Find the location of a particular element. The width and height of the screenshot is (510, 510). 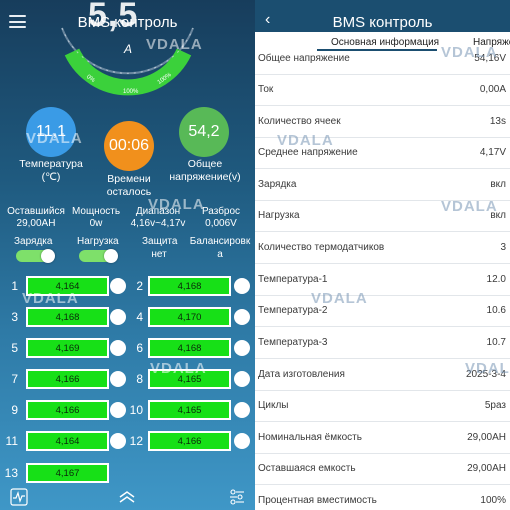

gauge-tick-mid: 100% is located at coordinates (131, 92).